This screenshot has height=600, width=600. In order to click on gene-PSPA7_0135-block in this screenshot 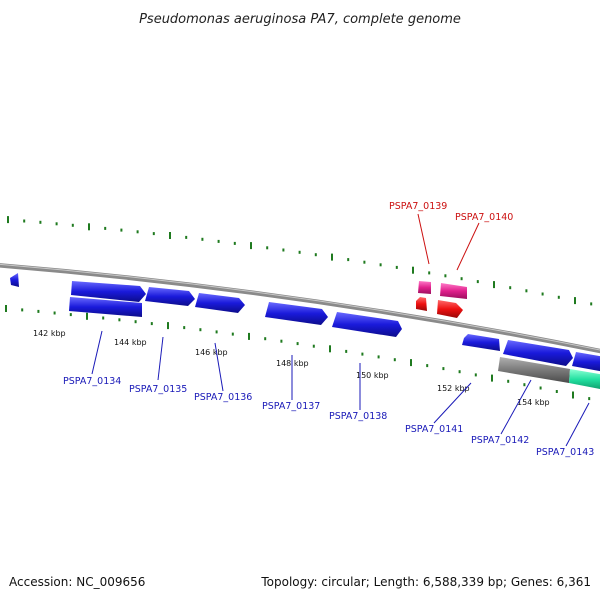, I will do `click(170, 296)`.